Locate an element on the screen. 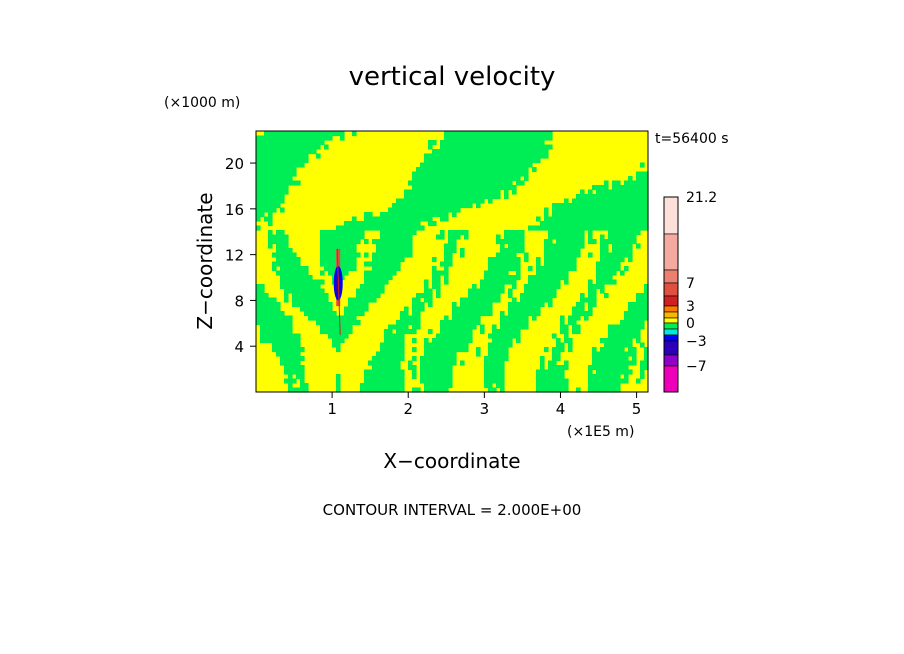 The width and height of the screenshot is (904, 654). colorbar-swatch is located at coordinates (671, 289).